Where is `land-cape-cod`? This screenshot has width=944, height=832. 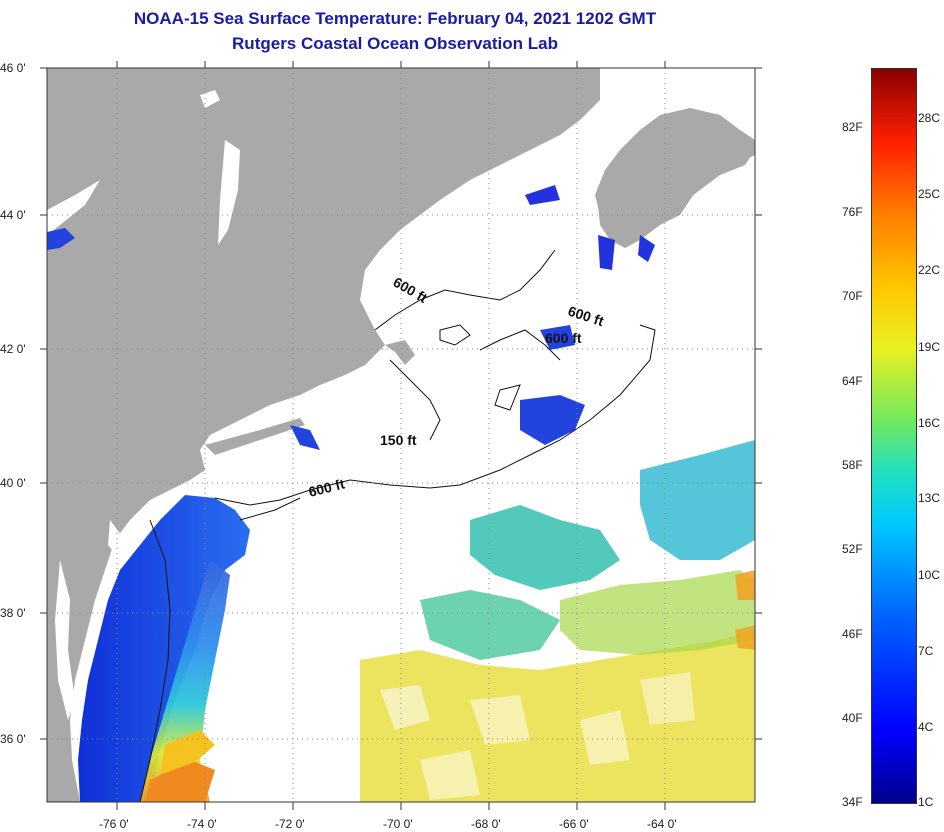
land-cape-cod is located at coordinates (400, 352).